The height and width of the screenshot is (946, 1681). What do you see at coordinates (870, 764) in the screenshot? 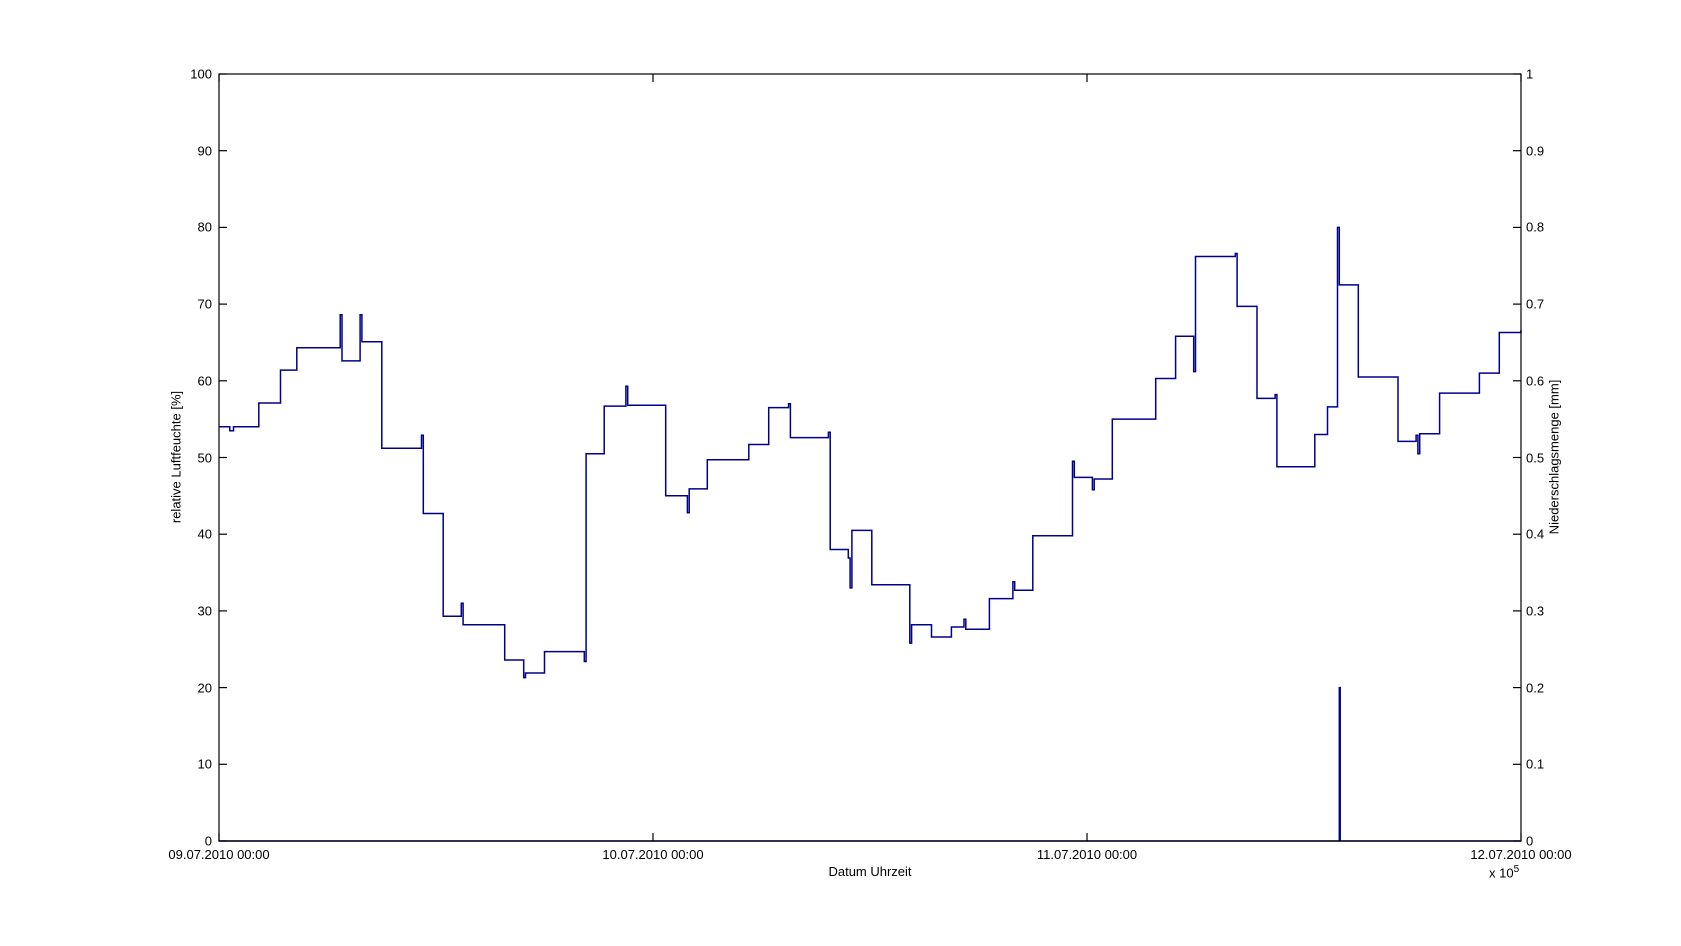
I see `series-line-niederschlagsmenge` at bounding box center [870, 764].